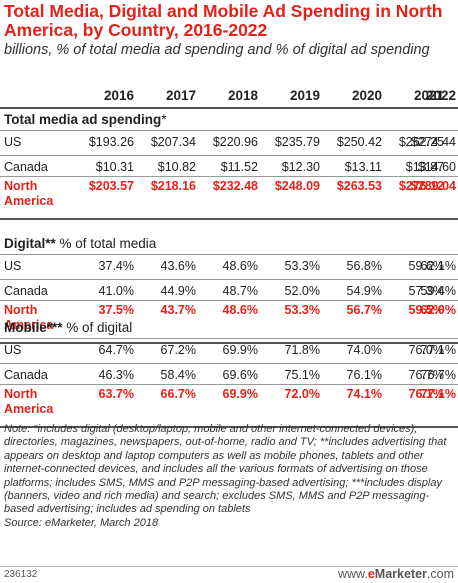  Describe the element at coordinates (176, 167) in the screenshot. I see `table-cell: $10.82` at that location.